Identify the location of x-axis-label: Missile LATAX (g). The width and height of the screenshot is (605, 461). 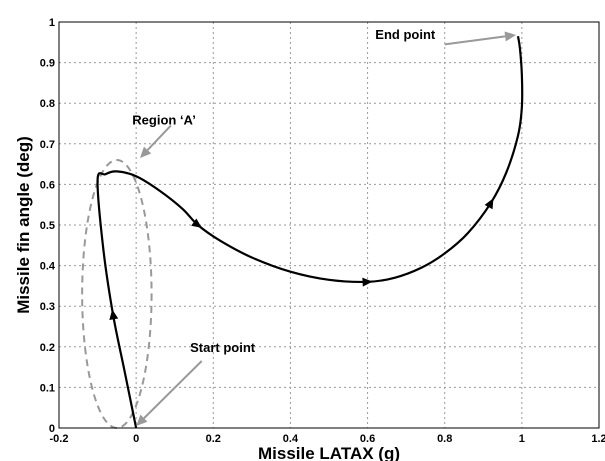
(329, 452).